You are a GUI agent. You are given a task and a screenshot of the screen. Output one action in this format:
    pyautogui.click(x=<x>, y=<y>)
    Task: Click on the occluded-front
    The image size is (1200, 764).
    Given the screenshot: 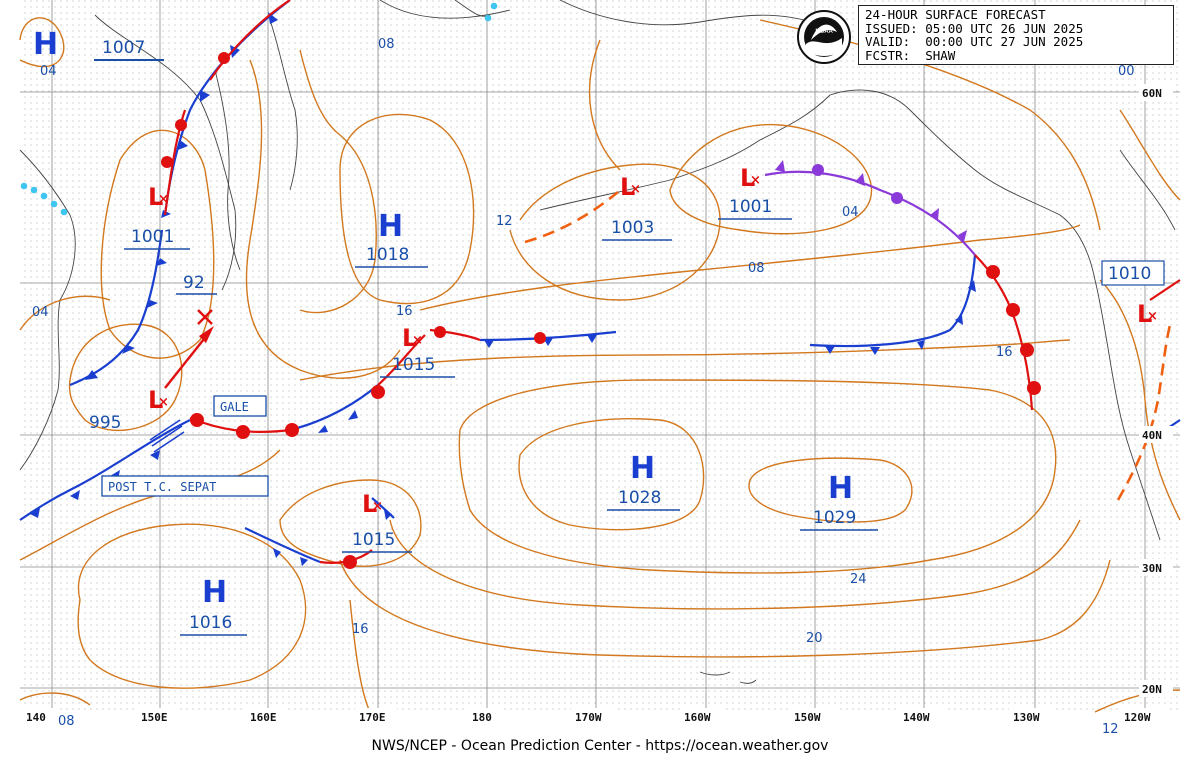 What is the action you would take?
    pyautogui.click(x=870, y=208)
    